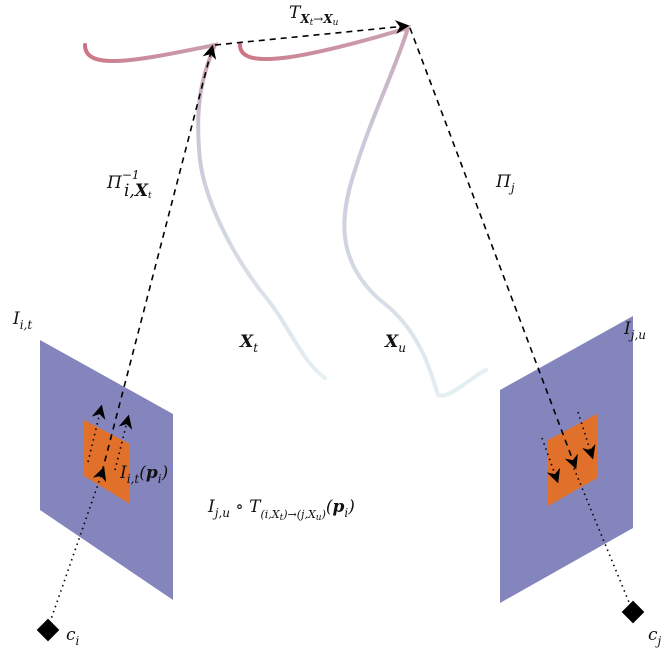  What do you see at coordinates (159, 258) in the screenshot?
I see `back-projection-arrow` at bounding box center [159, 258].